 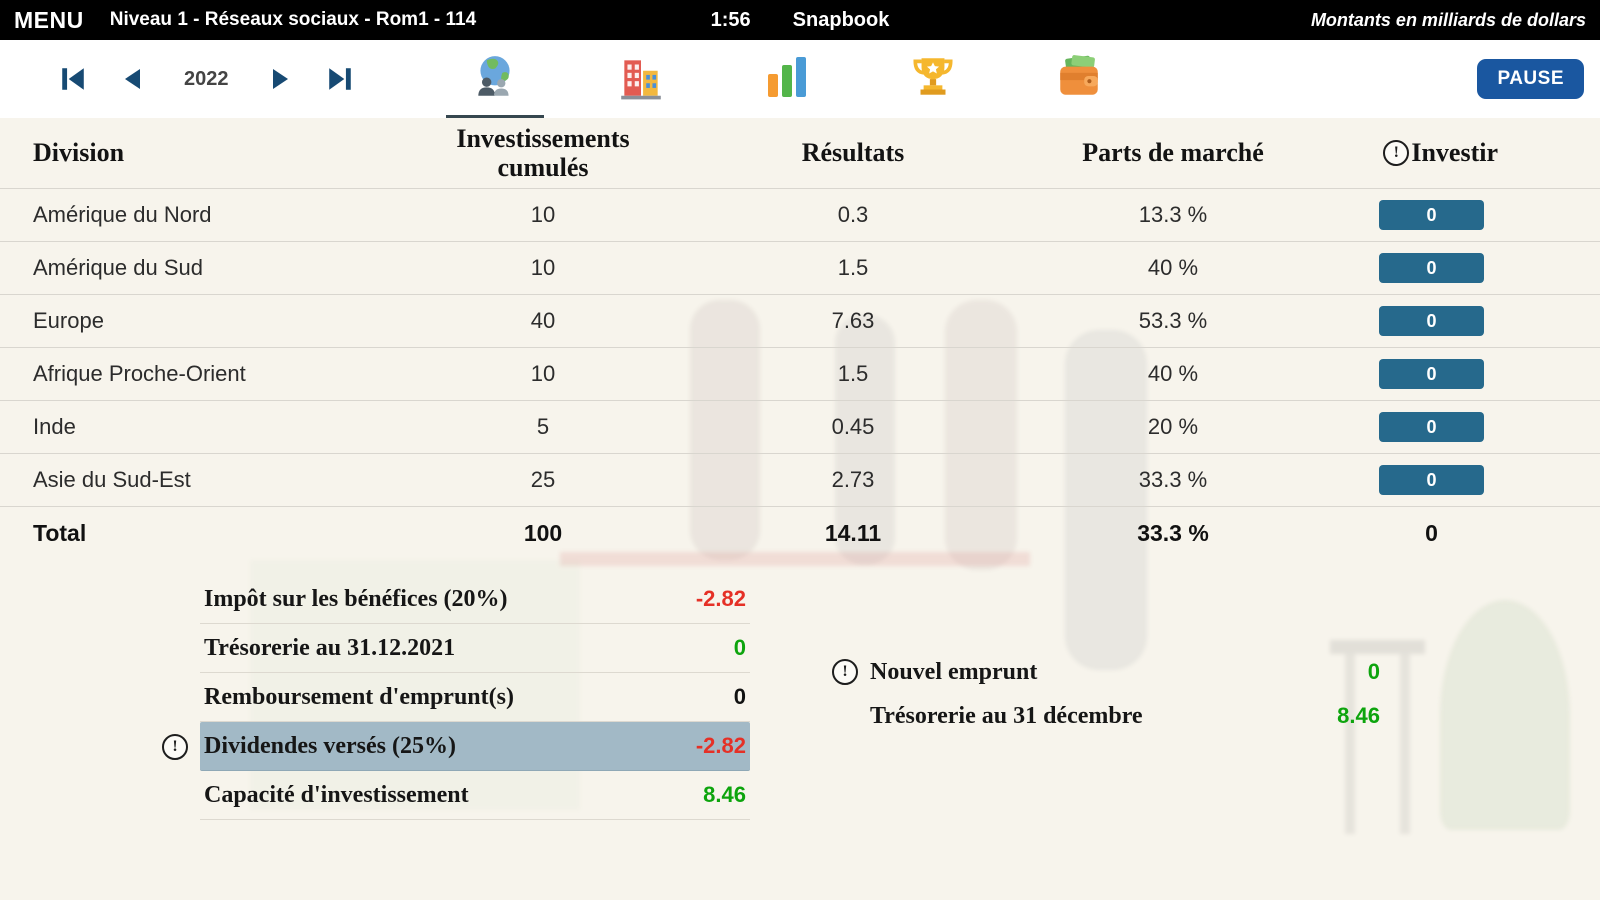 I want to click on summary-row-dividends: ! Dividendes versés (25%) -2.82, so click(x=450, y=746).